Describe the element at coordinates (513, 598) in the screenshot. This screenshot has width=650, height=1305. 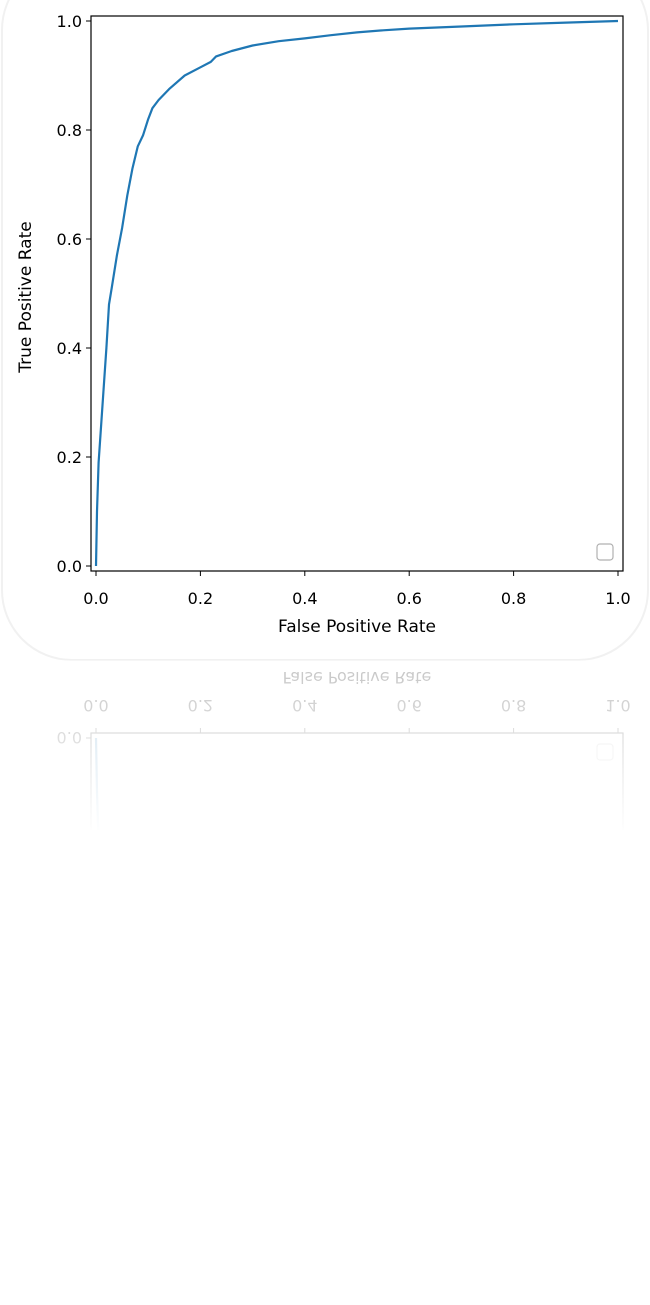
I see `x-tick-label: 0.8` at that location.